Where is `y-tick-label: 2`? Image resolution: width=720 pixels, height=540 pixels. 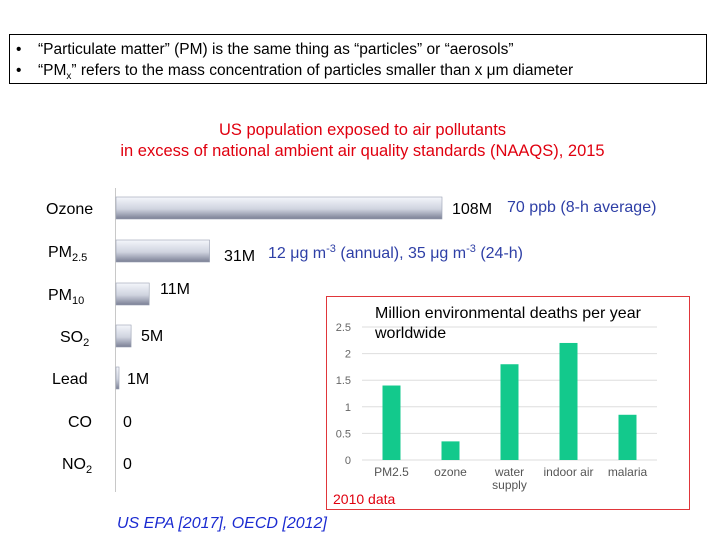
y-tick-label: 2 is located at coordinates (348, 355).